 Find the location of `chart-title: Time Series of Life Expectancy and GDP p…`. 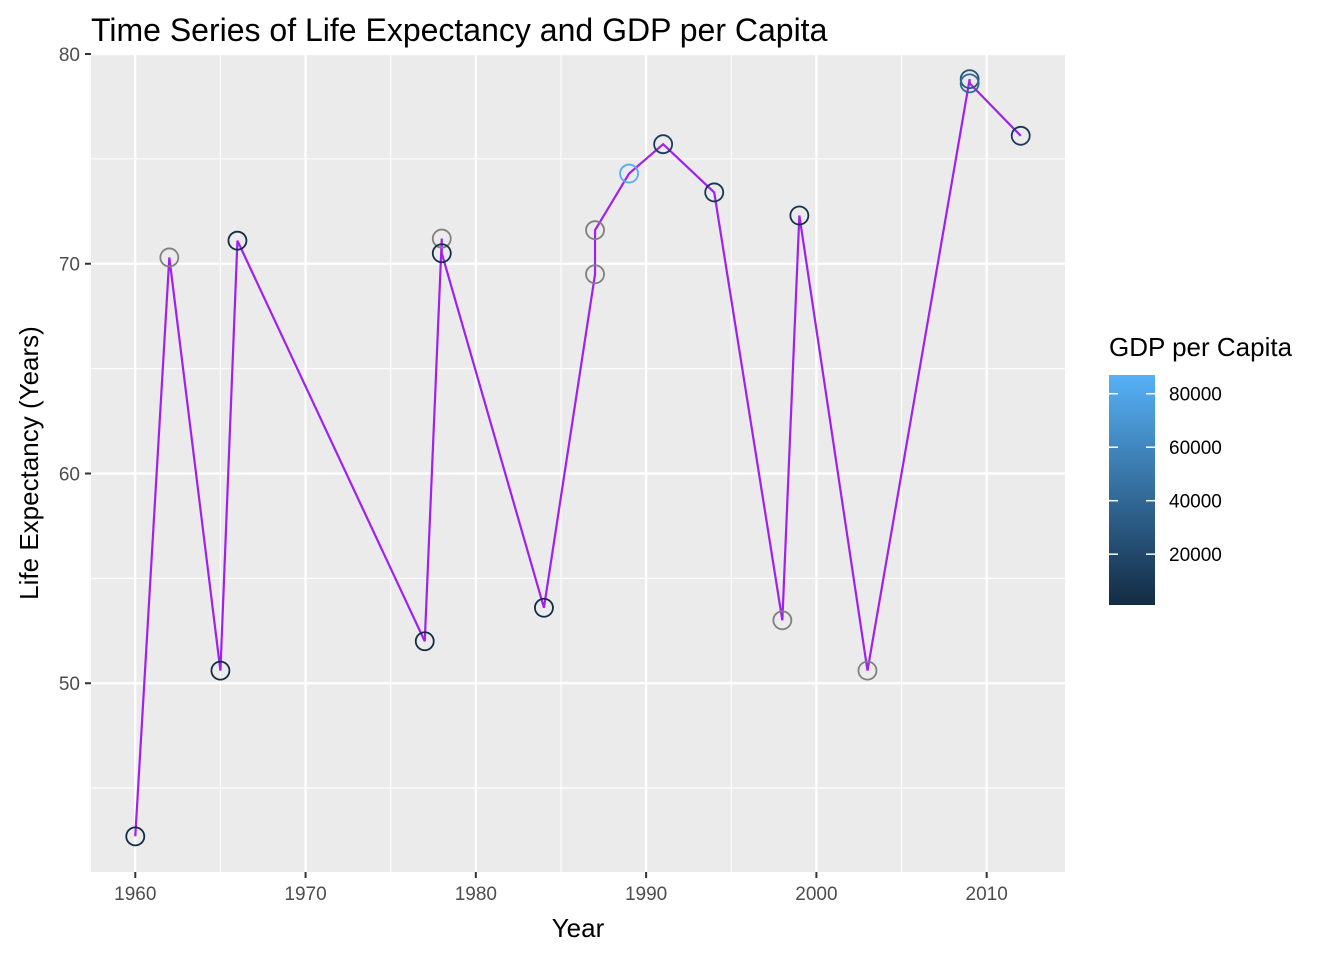

chart-title: Time Series of Life Expectancy and GDP p… is located at coordinates (459, 30).